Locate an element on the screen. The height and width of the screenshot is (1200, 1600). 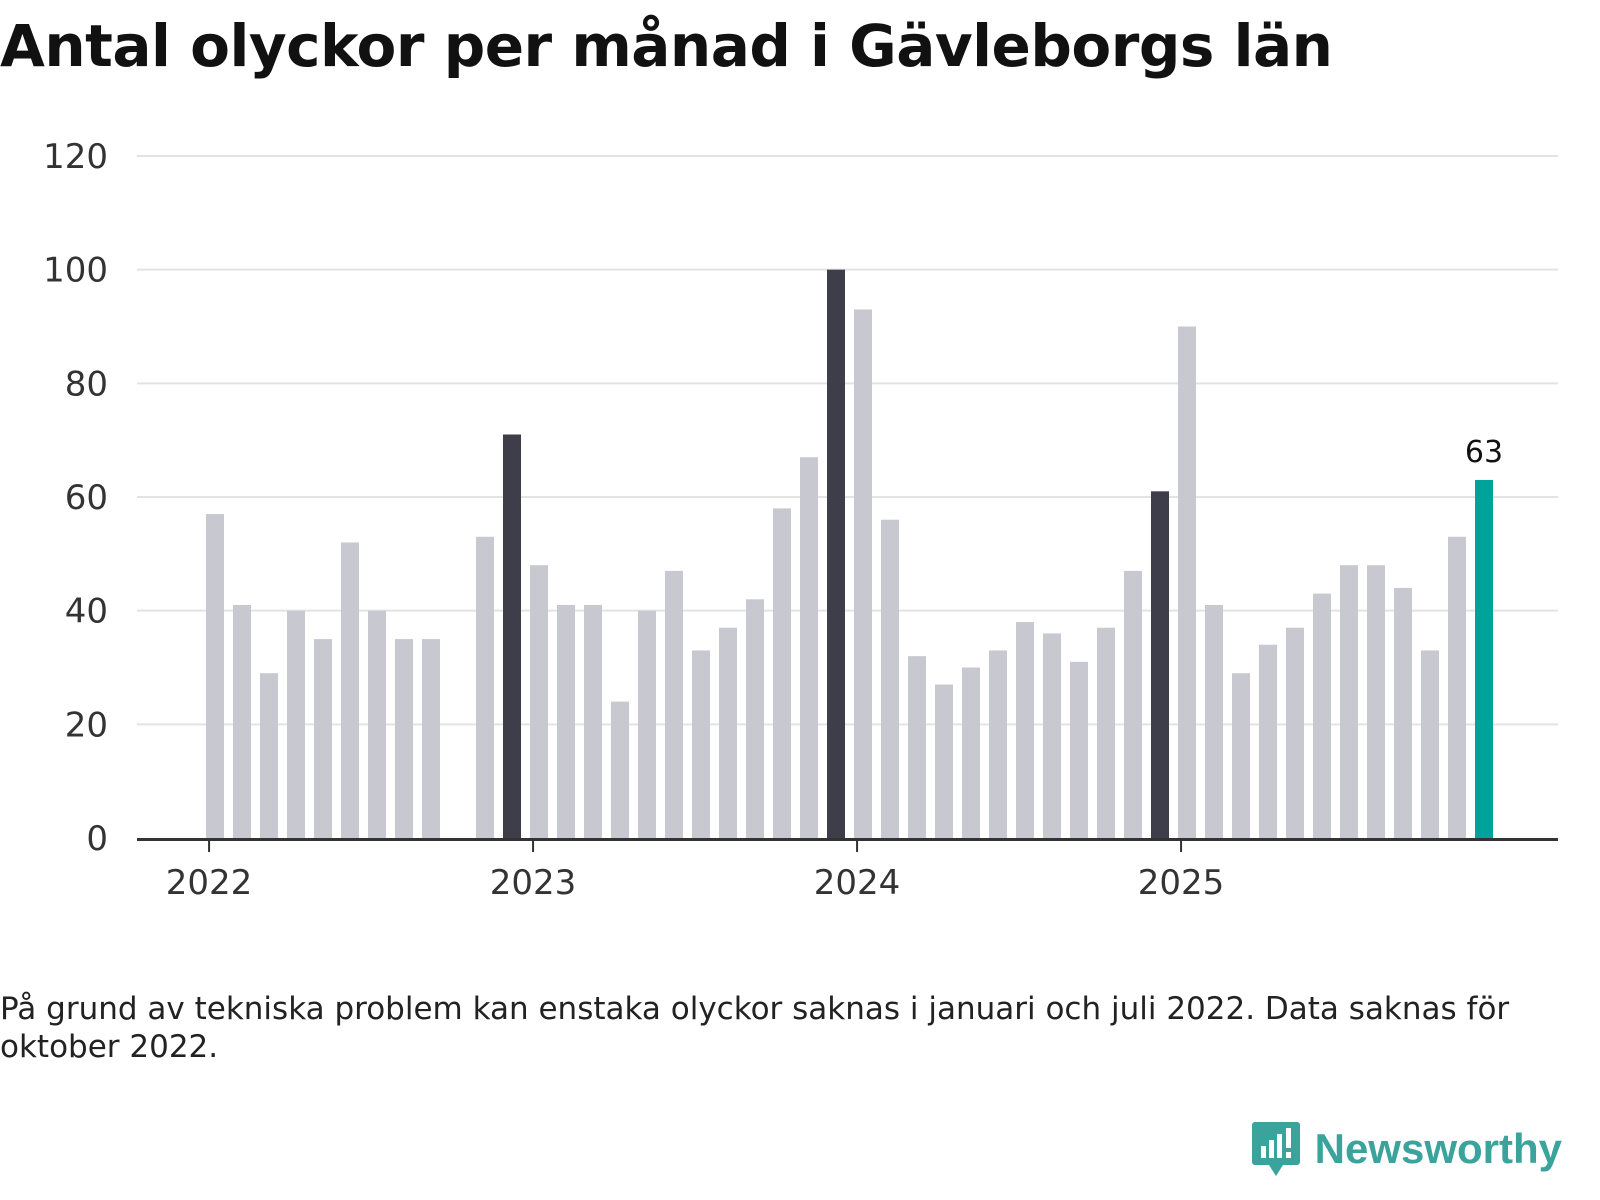
x-tick-label: 2025 is located at coordinates (1181, 883).